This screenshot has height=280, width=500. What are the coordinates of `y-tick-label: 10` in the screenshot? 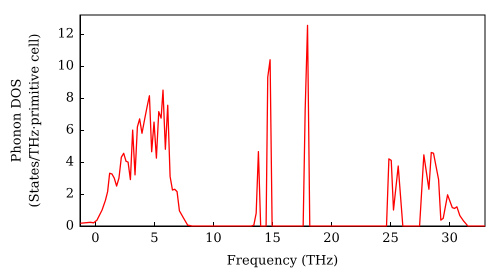 It's located at (65, 66).